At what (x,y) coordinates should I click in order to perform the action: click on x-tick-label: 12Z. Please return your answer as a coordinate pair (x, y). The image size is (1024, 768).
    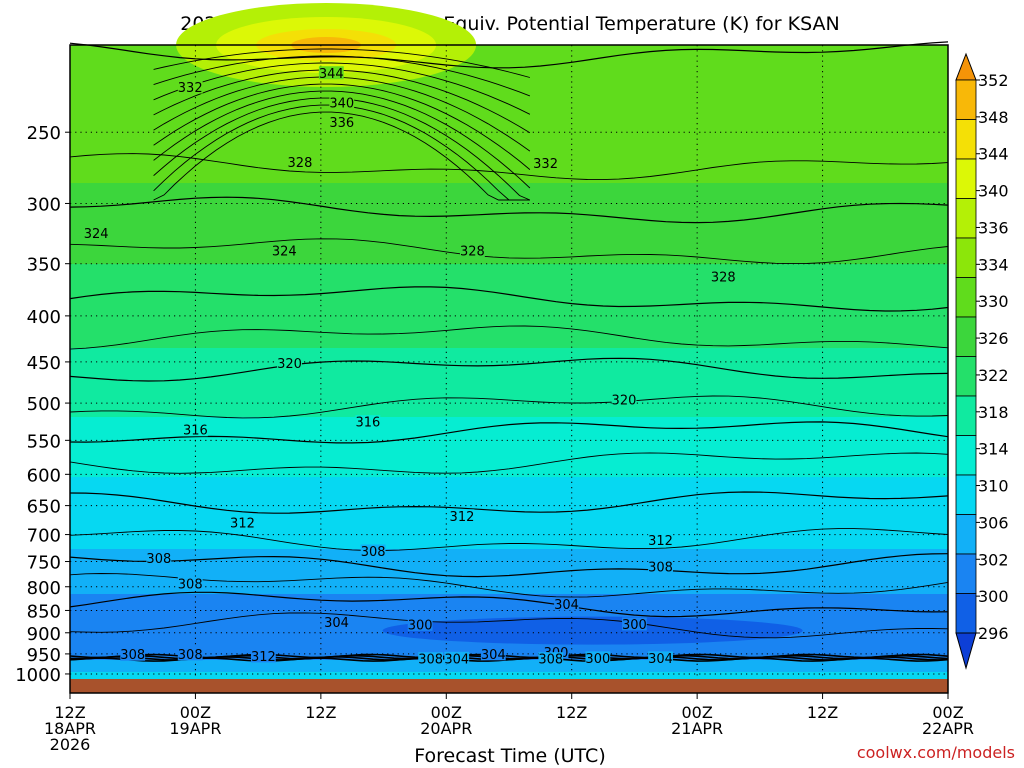
    Looking at the image, I should click on (320, 712).